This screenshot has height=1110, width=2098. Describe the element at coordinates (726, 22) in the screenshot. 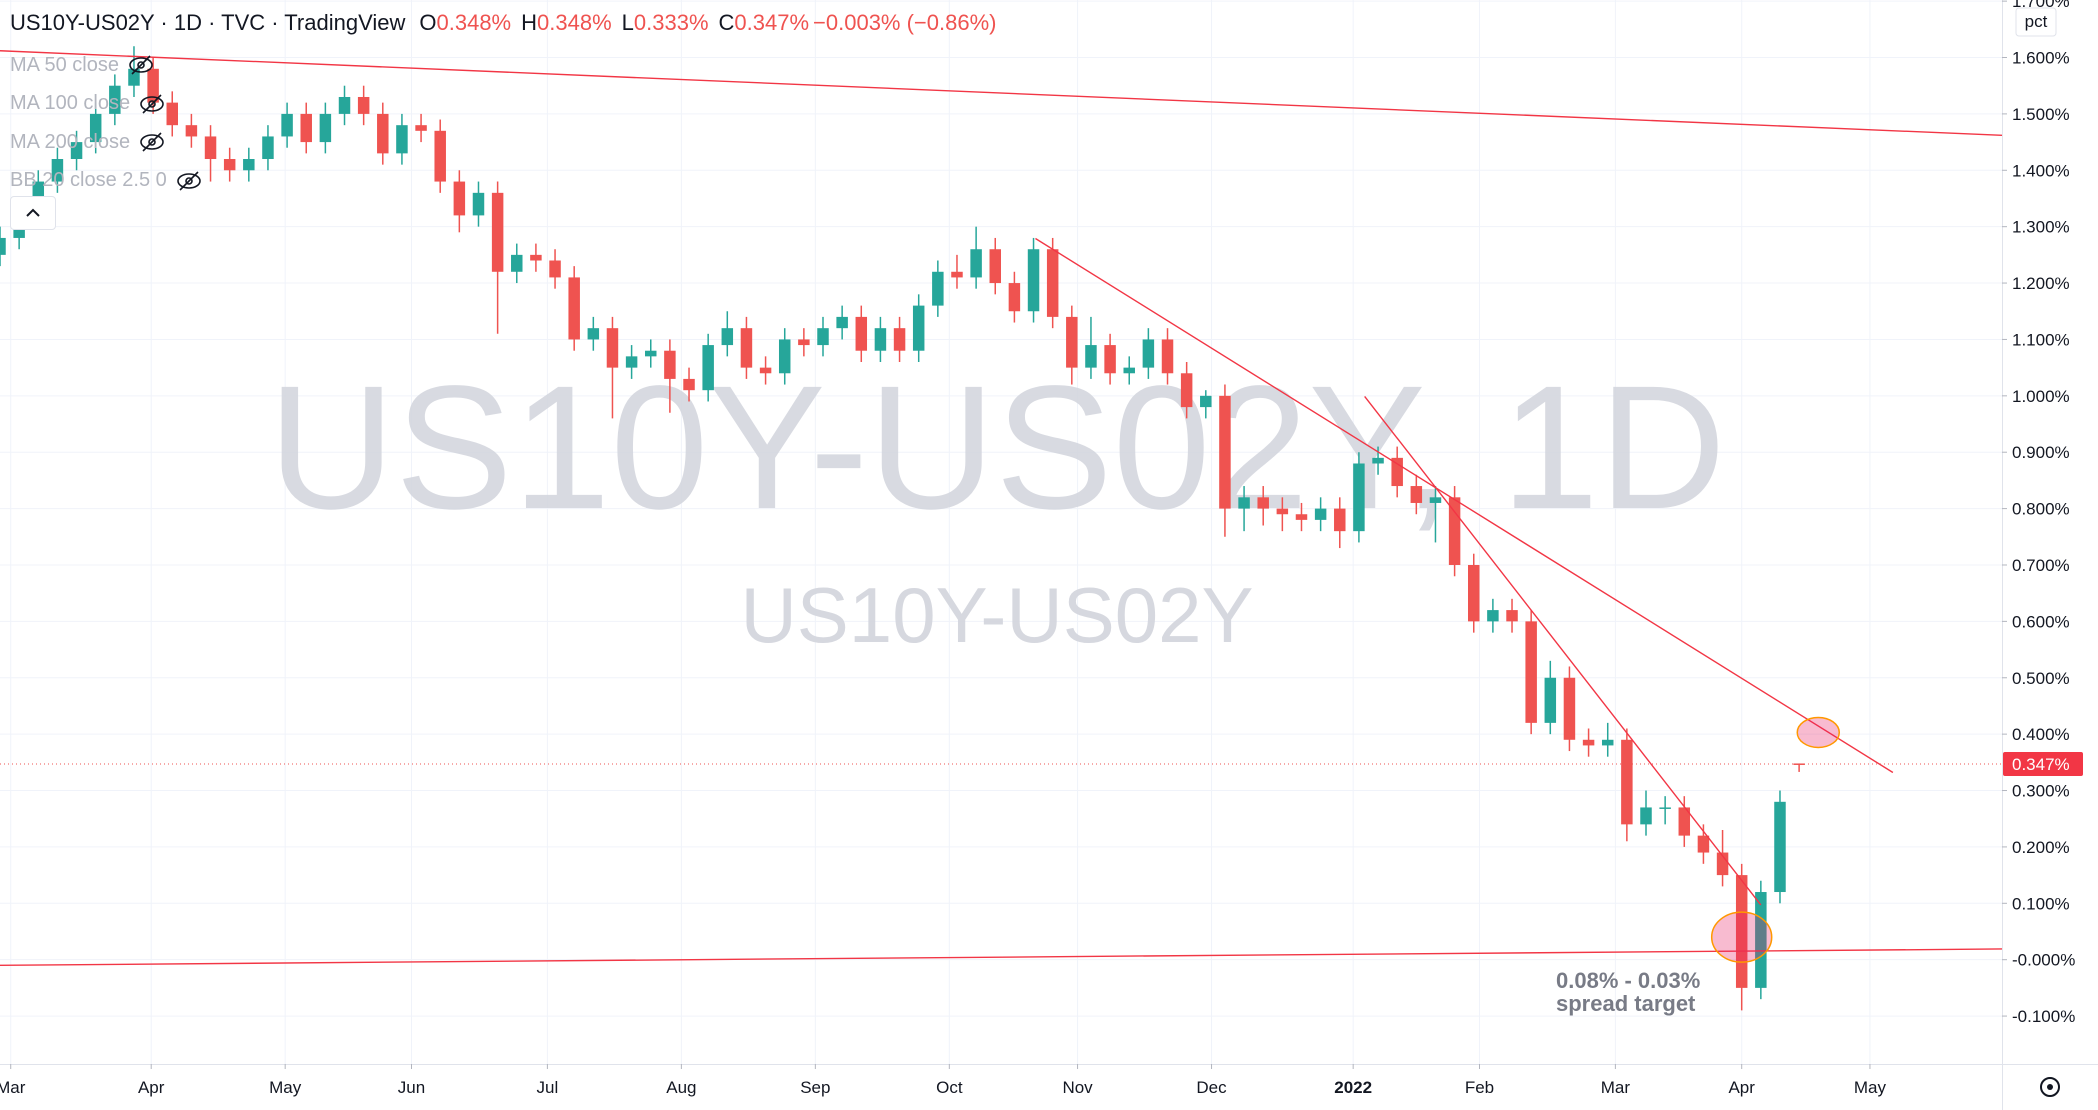

I see `ohlc-key: C` at that location.